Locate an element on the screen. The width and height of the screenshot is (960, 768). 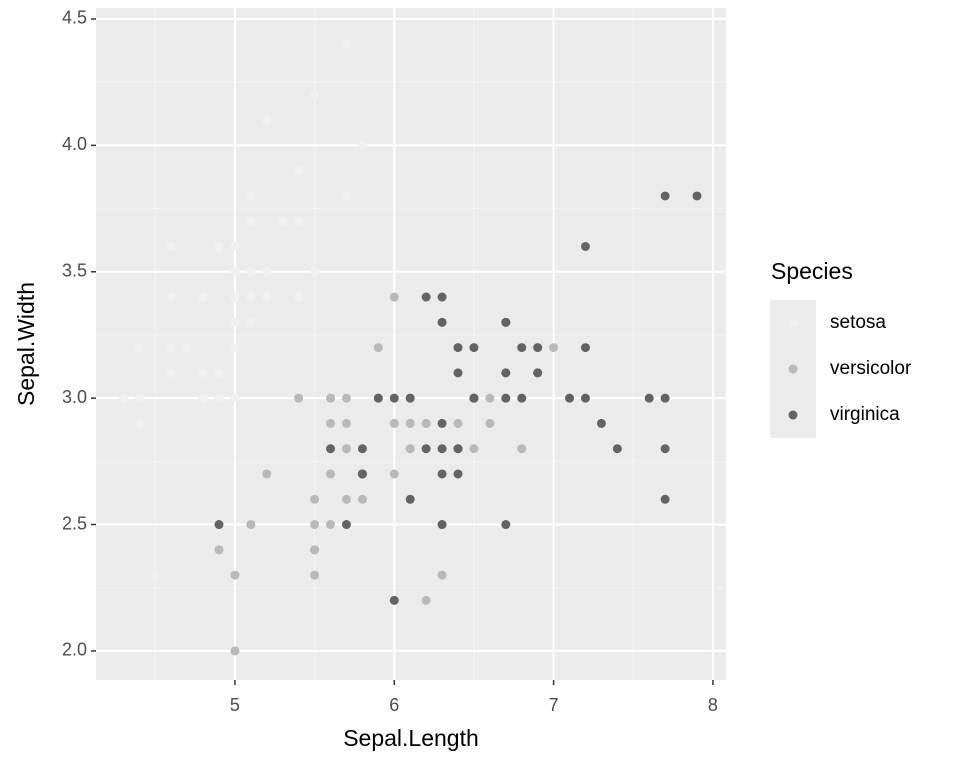
y-tick-label: 4.0 is located at coordinates (74, 144).